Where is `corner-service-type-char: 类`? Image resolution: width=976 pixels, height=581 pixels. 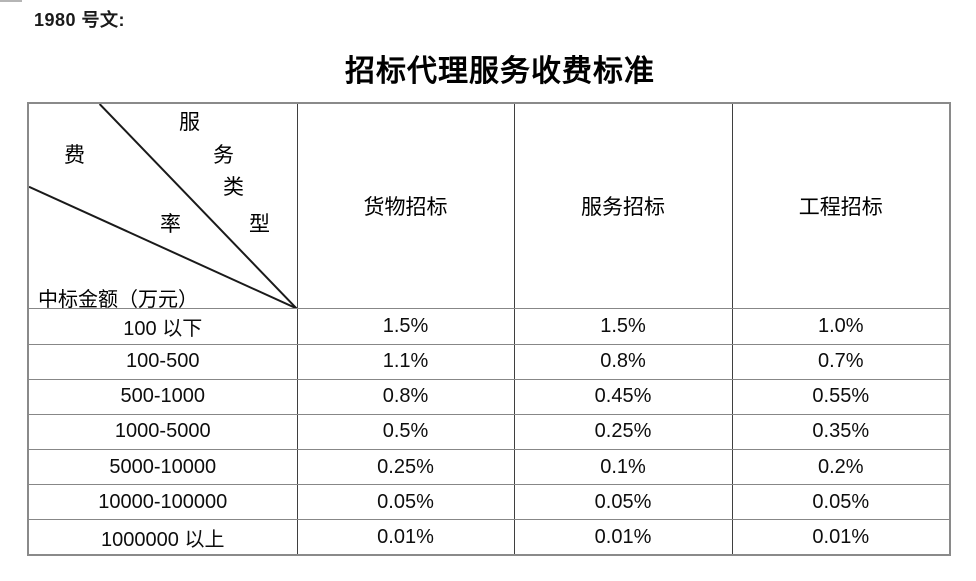
corner-service-type-char: 类 is located at coordinates (233, 187).